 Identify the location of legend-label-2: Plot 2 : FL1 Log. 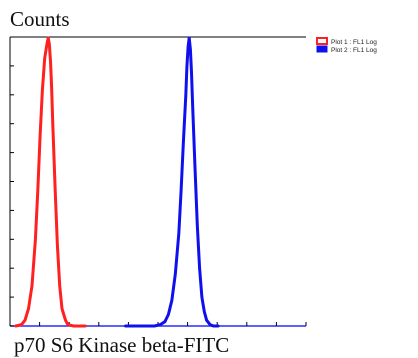
(354, 50).